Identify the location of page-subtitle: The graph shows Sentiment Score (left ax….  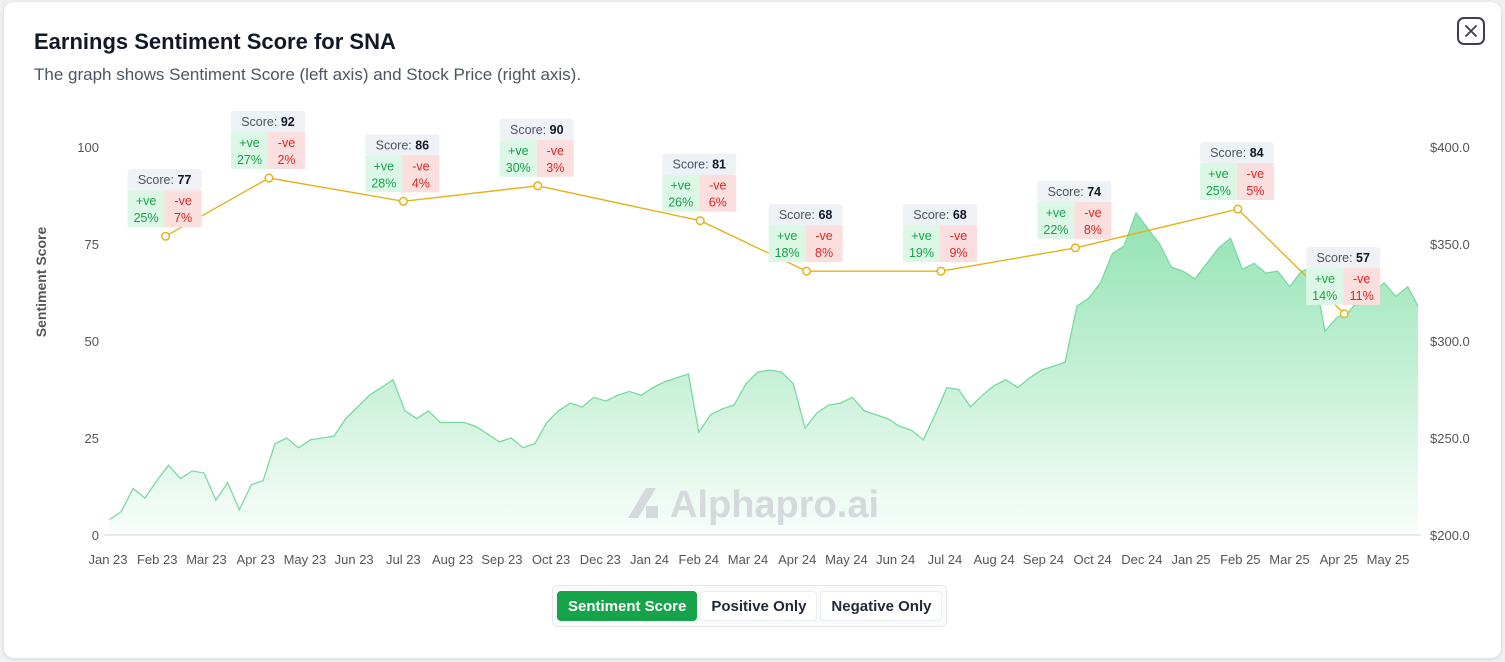
(308, 74).